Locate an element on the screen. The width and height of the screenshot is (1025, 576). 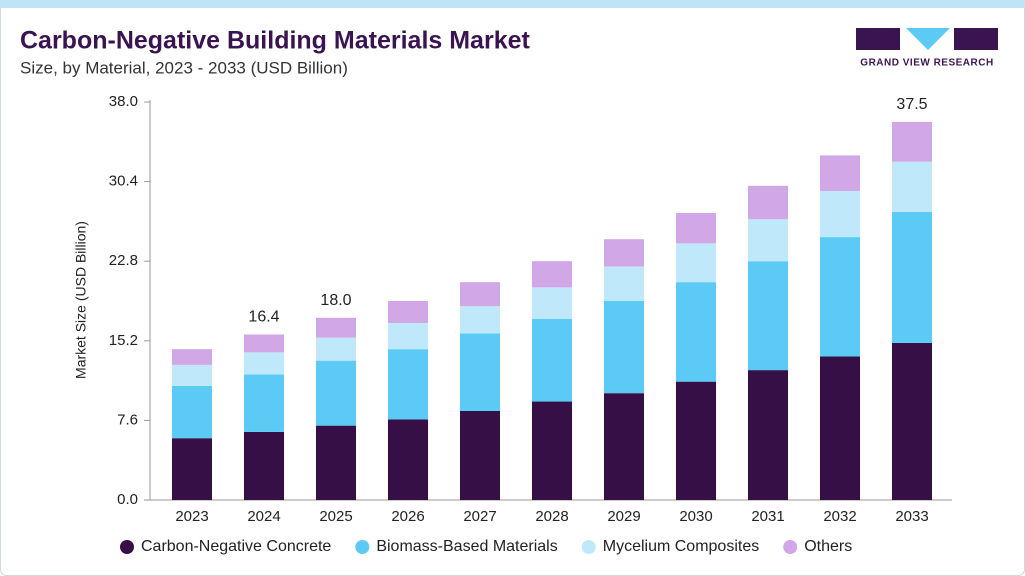
legend-label: Others is located at coordinates (828, 546).